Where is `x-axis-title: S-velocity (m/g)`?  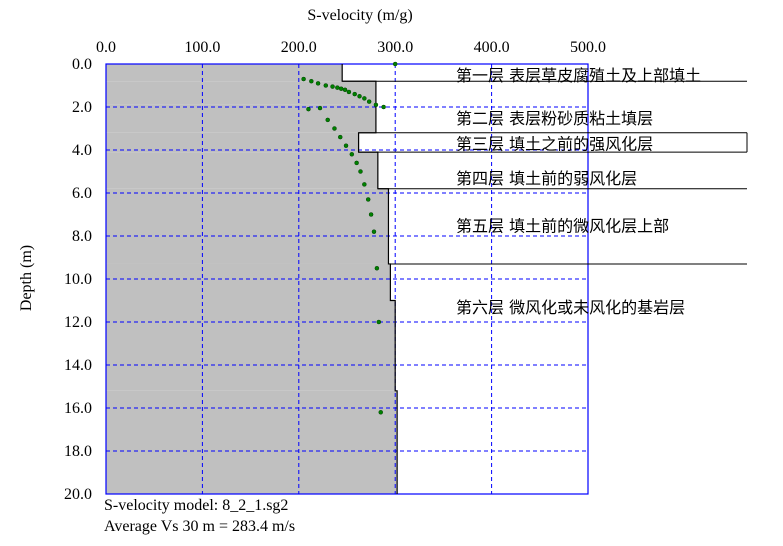
x-axis-title: S-velocity (m/g) is located at coordinates (359, 15).